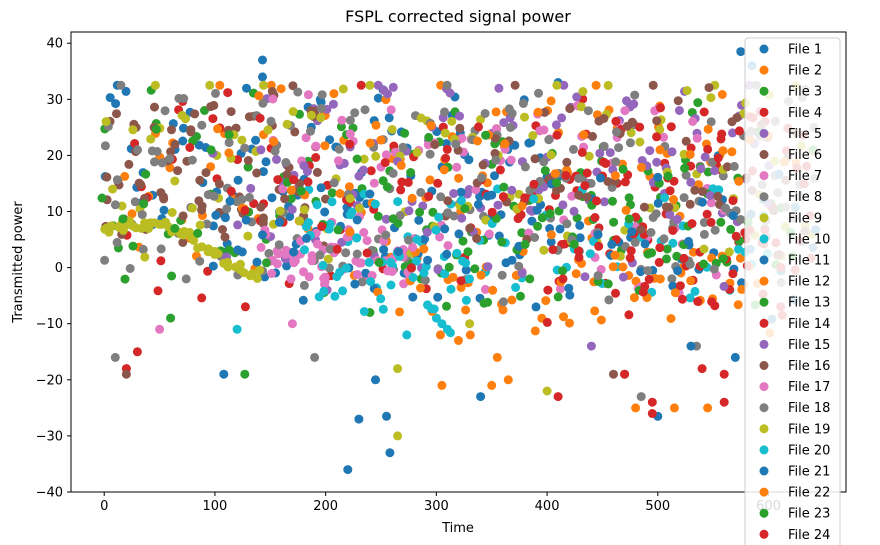 The image size is (880, 545). I want to click on x-tick-label: 0, so click(104, 506).